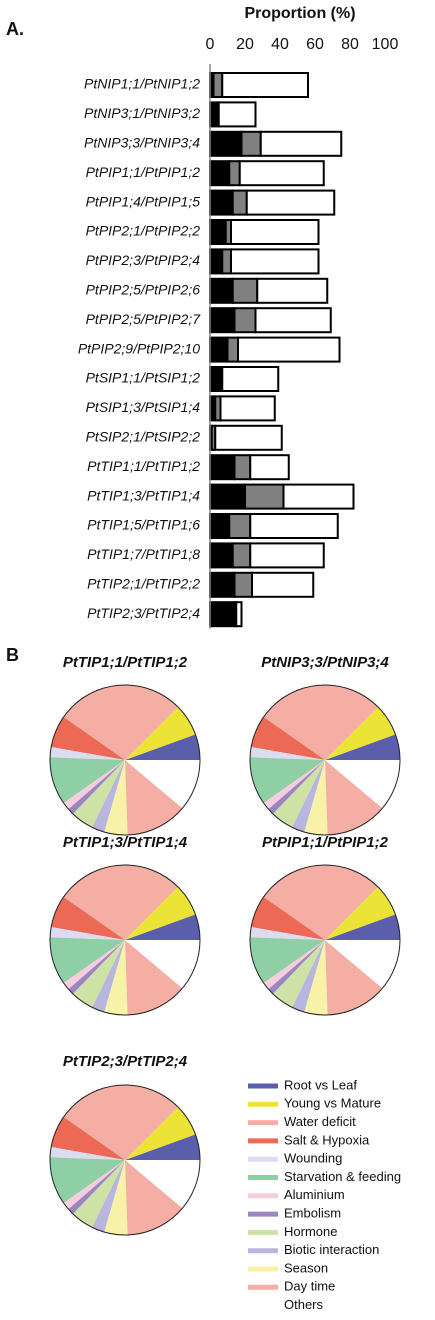  I want to click on x-tick-label: 80, so click(350, 44).